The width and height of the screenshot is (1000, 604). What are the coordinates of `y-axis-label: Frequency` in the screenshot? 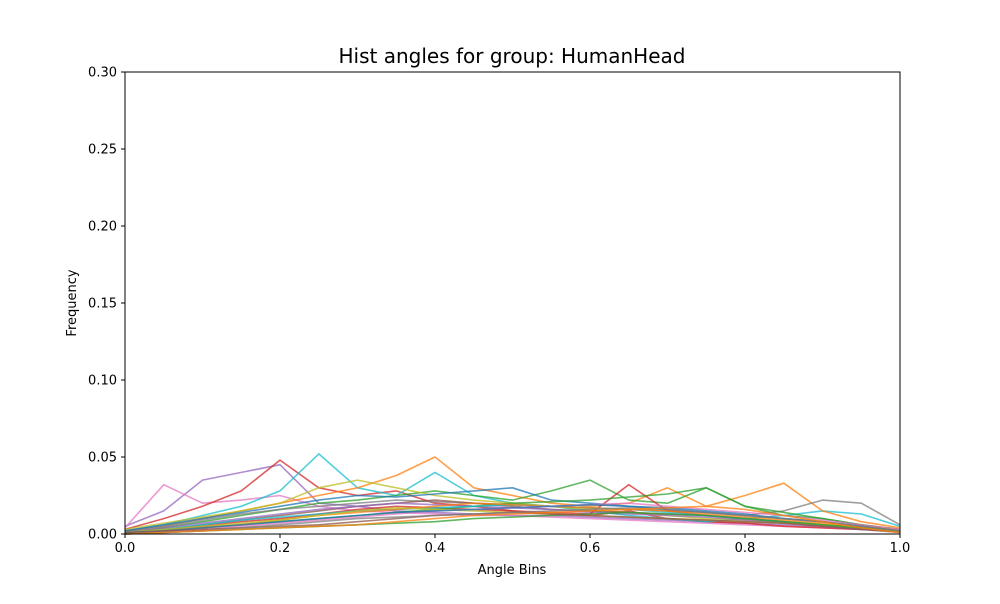 It's located at (72, 302).